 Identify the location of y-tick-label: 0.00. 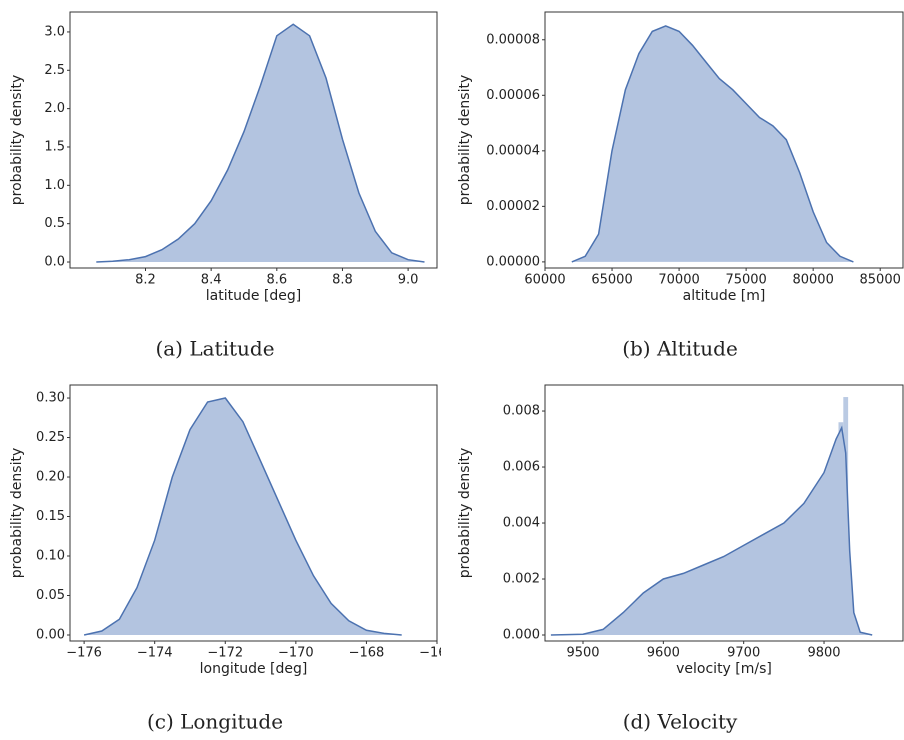
(50, 634).